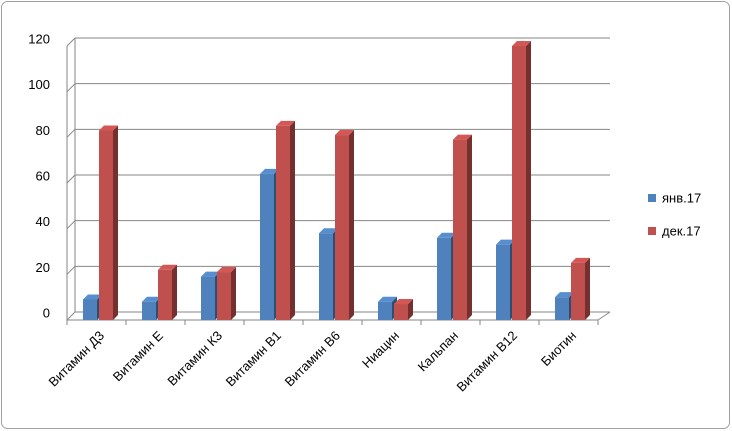 This screenshot has height=431, width=732. Describe the element at coordinates (604, 316) in the screenshot. I see `floor-edge` at that location.